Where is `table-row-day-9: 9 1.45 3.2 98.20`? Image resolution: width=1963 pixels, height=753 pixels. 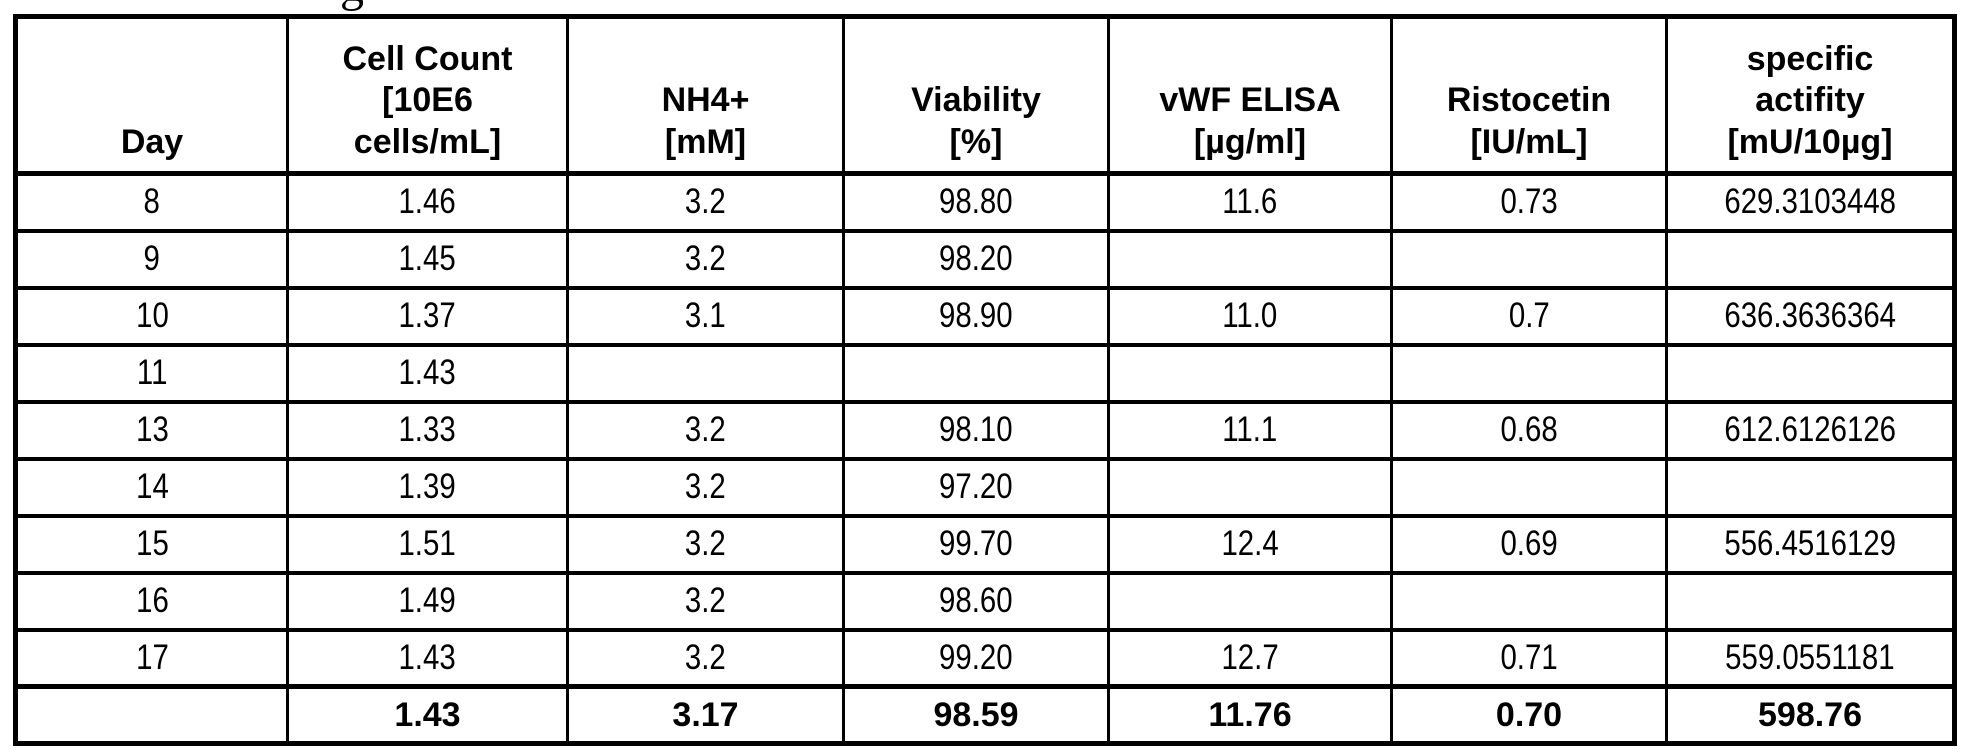 table-row-day-9: 9 1.45 3.2 98.20 is located at coordinates (985, 259).